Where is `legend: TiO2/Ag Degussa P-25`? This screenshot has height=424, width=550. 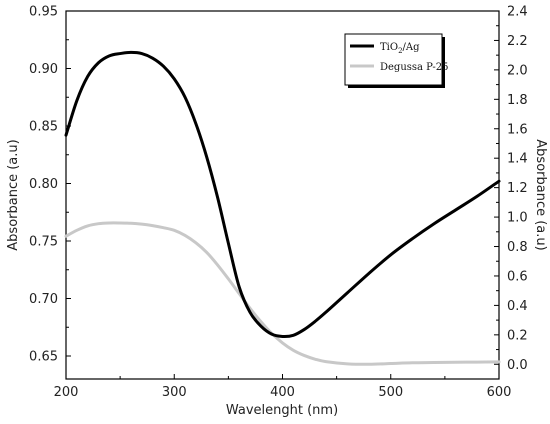 legend: TiO2/Ag Degussa P-25 is located at coordinates (396, 60).